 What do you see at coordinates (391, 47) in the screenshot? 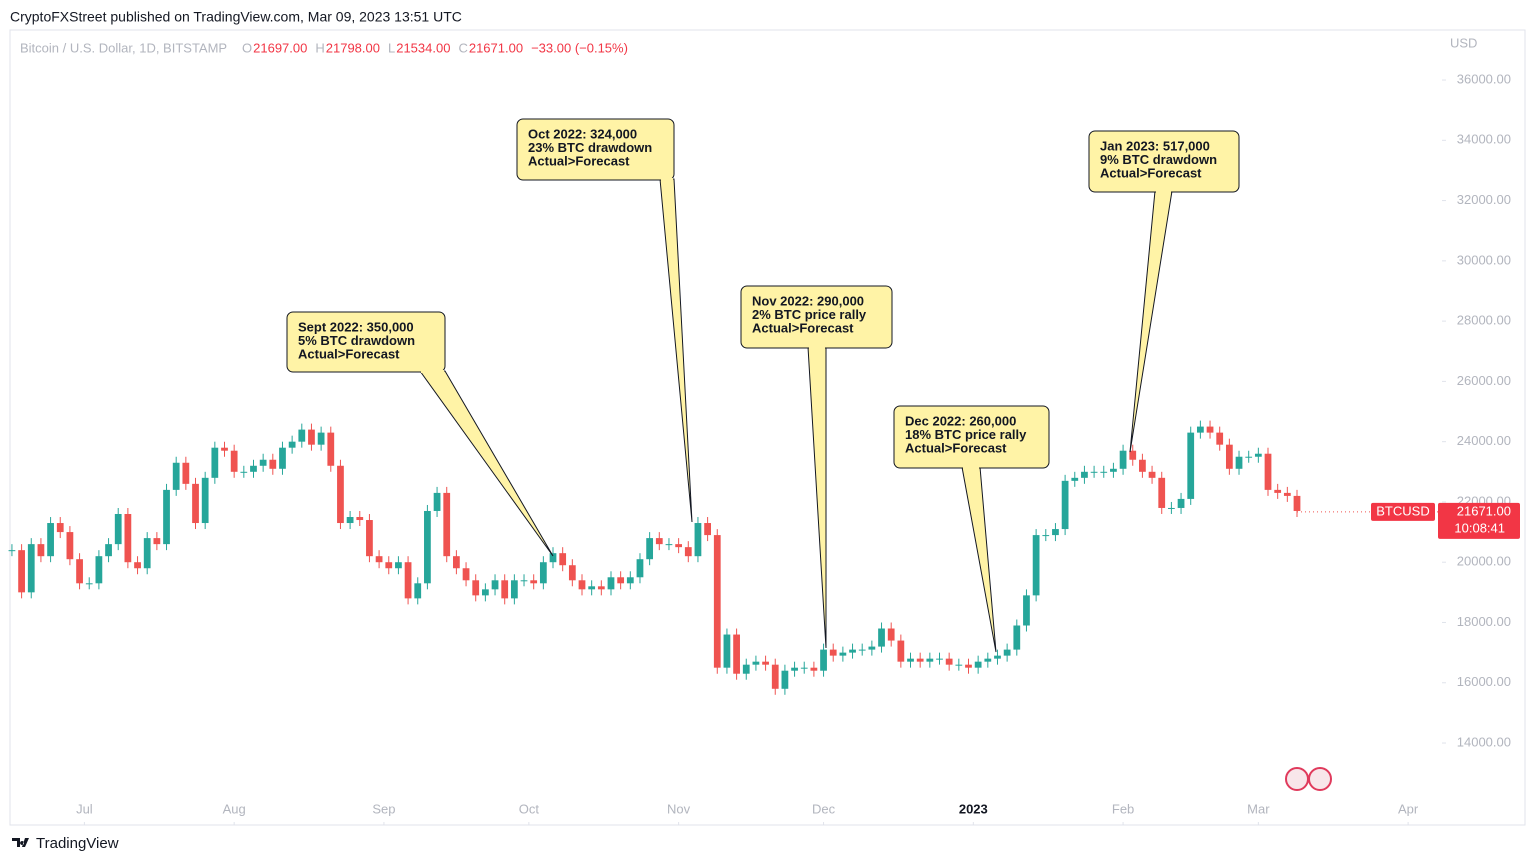
I see `ohlc-key: L` at bounding box center [391, 47].